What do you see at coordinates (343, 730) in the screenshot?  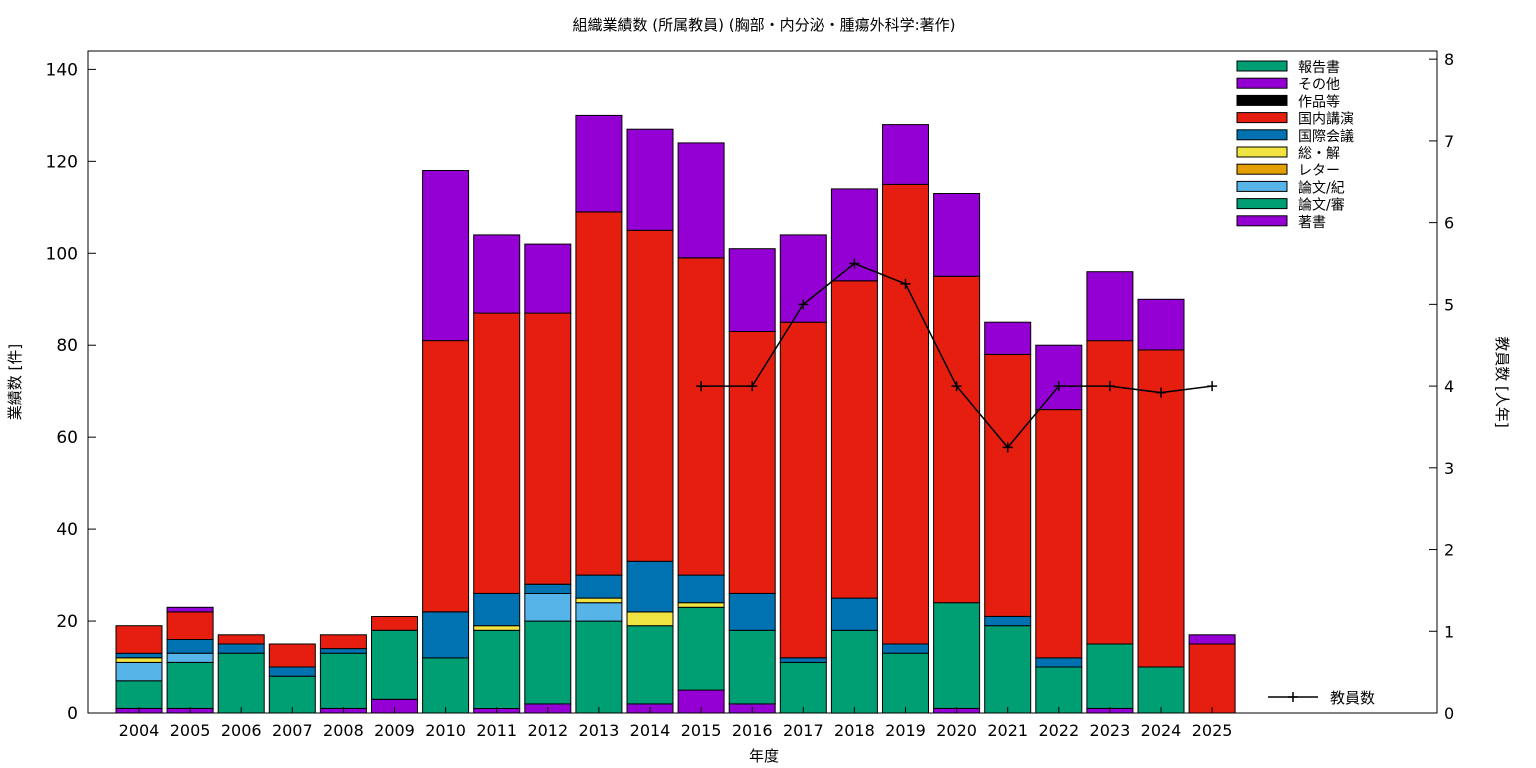 I see `x-tick-label: 2008` at bounding box center [343, 730].